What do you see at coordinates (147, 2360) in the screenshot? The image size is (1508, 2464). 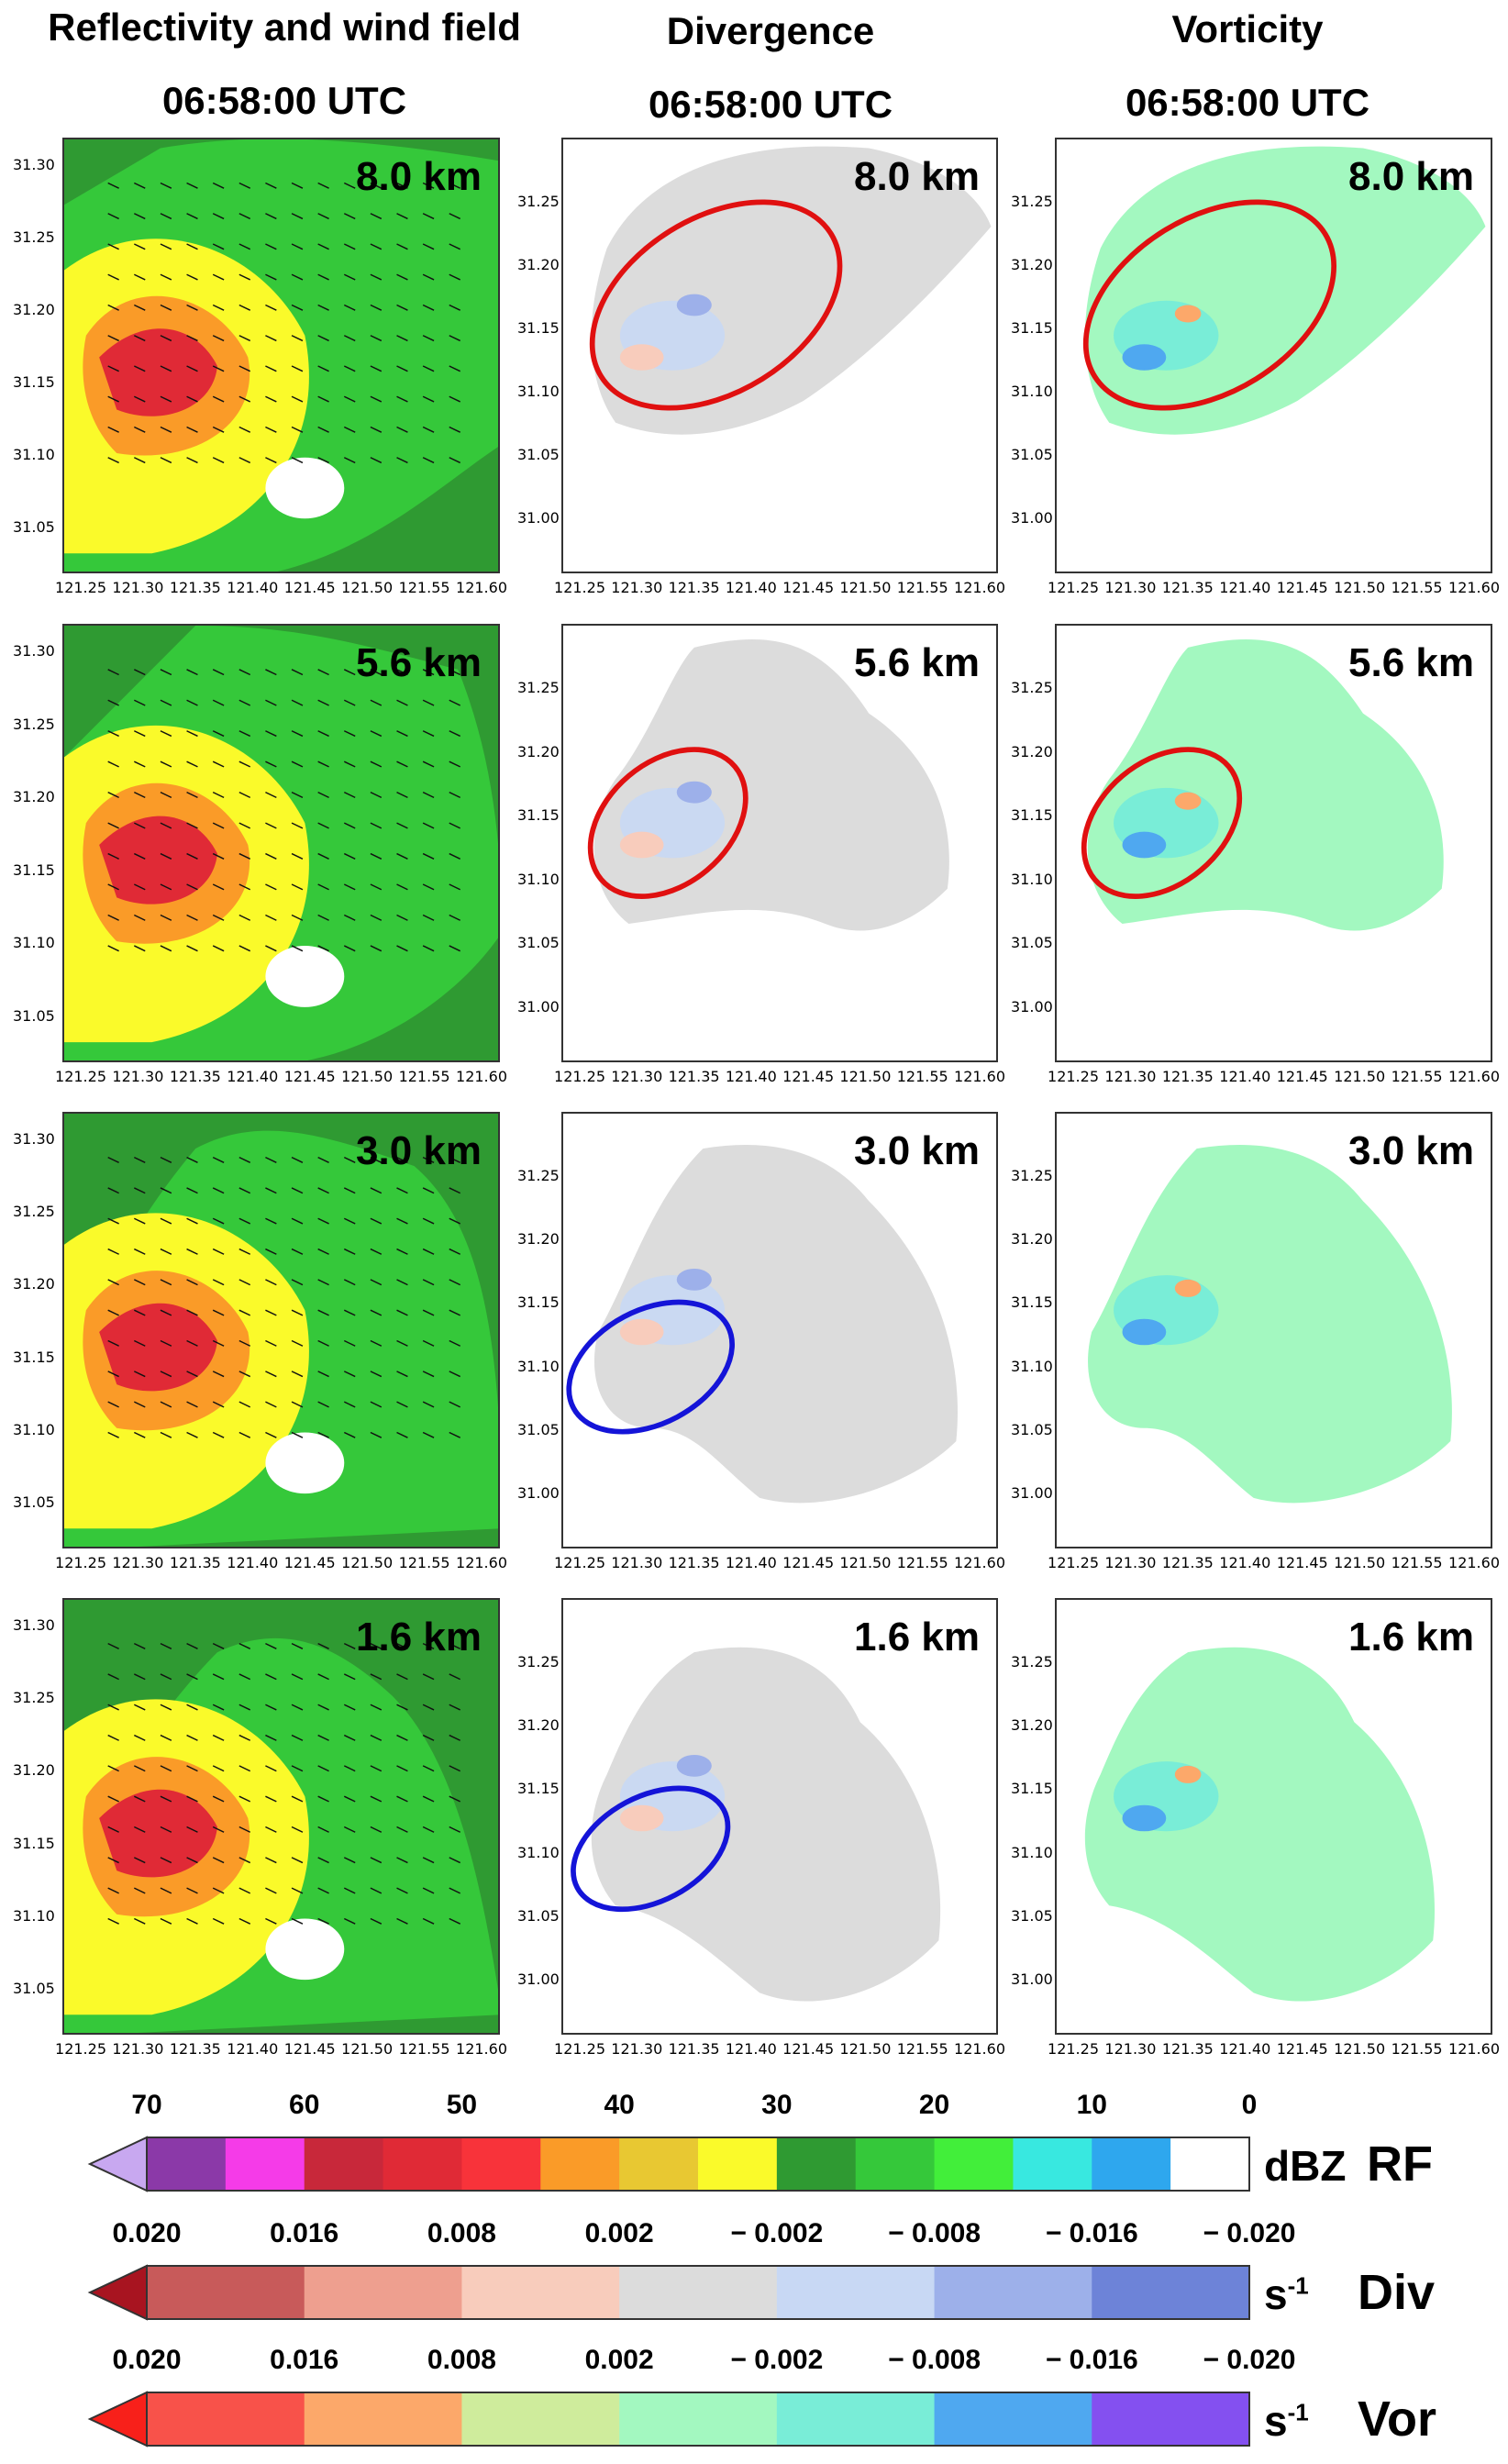 I see `colorbar-tick-label: 0.020` at bounding box center [147, 2360].